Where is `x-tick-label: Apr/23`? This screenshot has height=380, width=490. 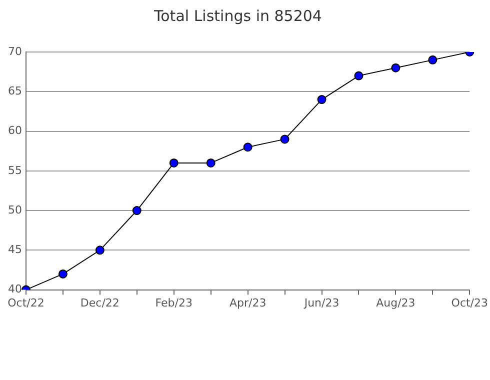 x-tick-label: Apr/23 is located at coordinates (247, 303).